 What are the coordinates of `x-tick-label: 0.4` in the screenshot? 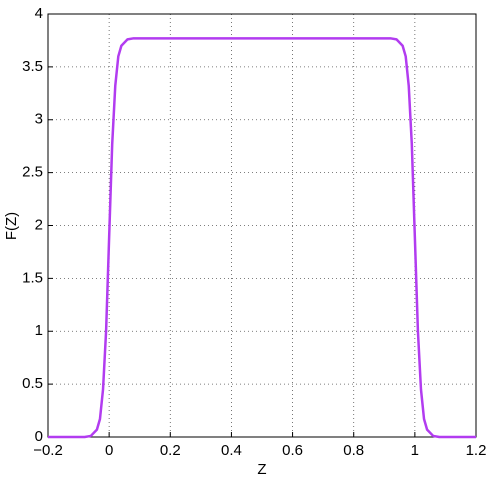 It's located at (231, 450).